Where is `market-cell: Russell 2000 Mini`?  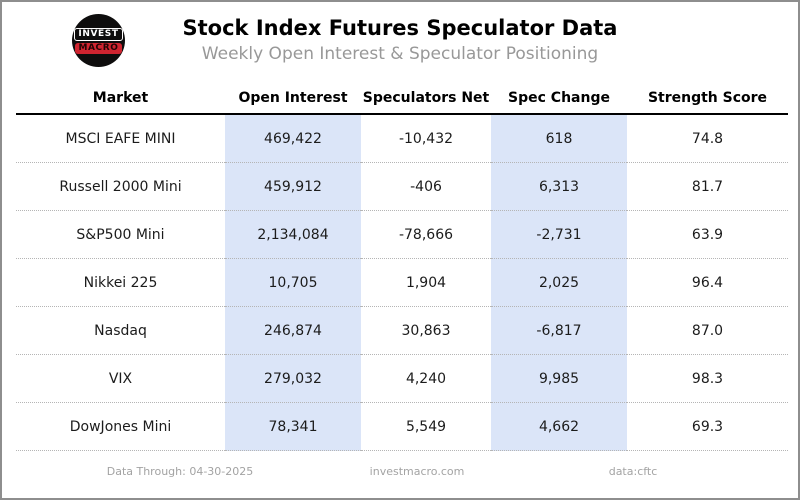 market-cell: Russell 2000 Mini is located at coordinates (120, 186).